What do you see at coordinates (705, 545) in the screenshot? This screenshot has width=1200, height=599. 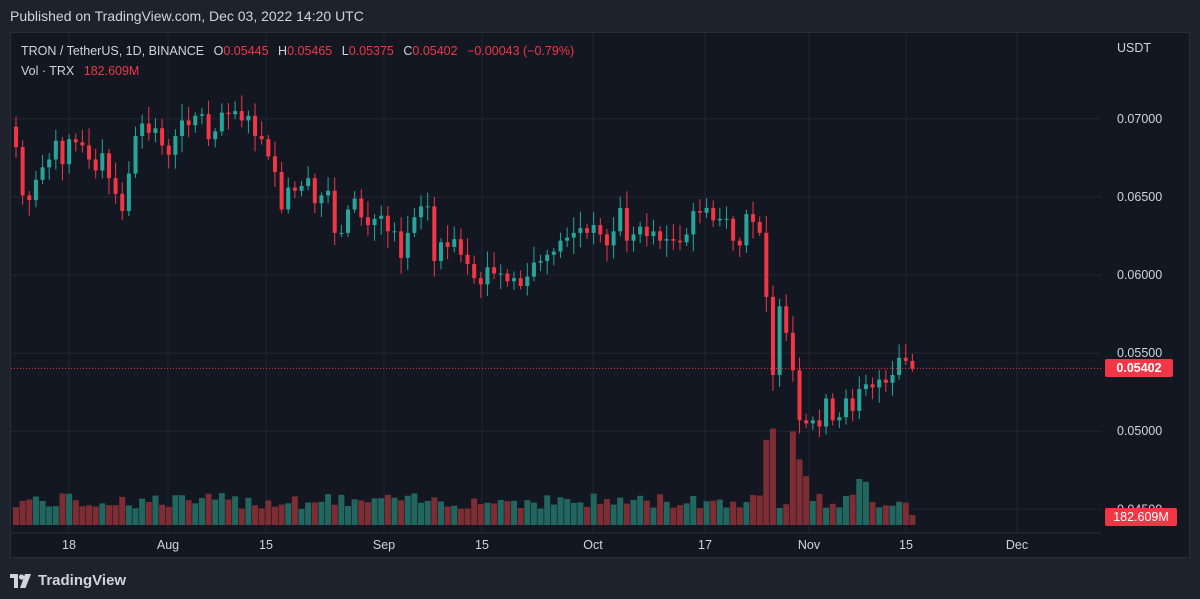 I see `time-tick-label: 17` at bounding box center [705, 545].